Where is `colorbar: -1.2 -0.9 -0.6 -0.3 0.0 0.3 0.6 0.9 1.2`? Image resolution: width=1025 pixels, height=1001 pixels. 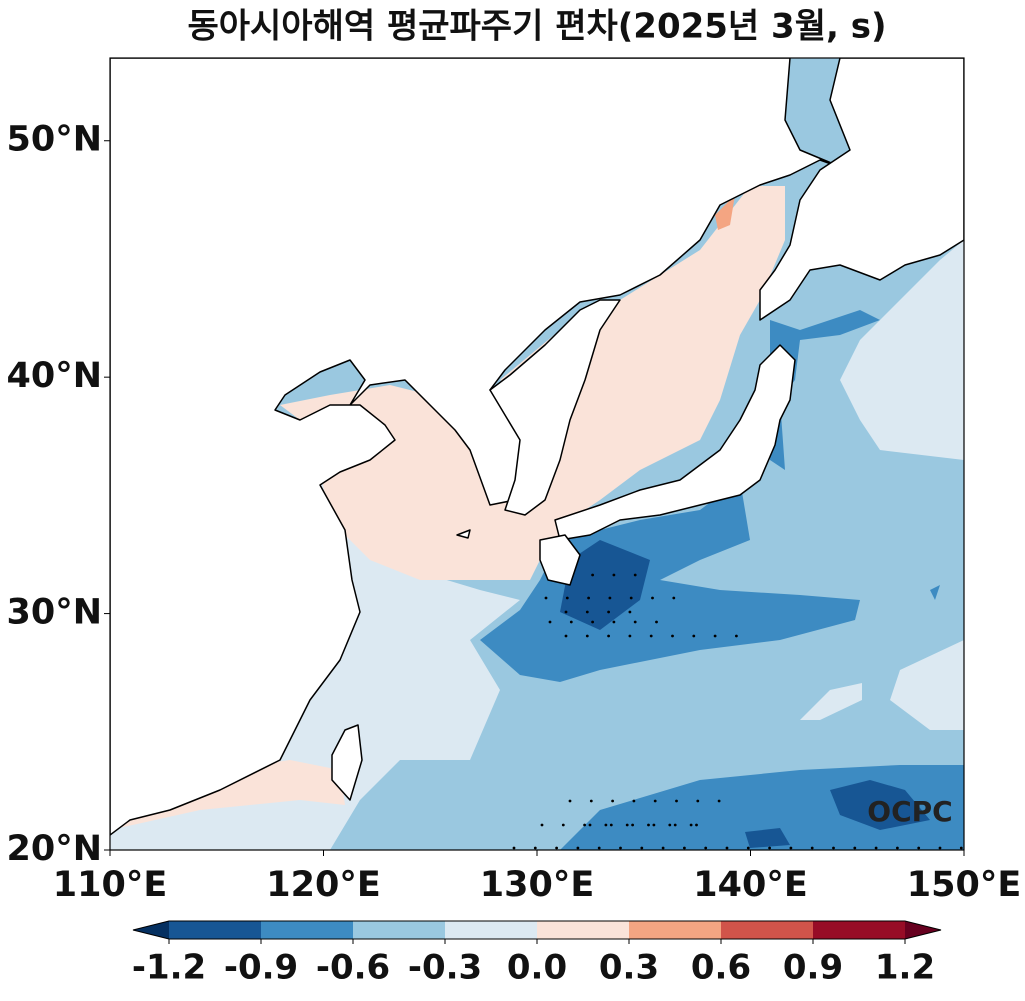 colorbar: -1.2 -0.9 -0.6 -0.3 0.0 0.3 0.6 0.9 1.2 is located at coordinates (537, 954).